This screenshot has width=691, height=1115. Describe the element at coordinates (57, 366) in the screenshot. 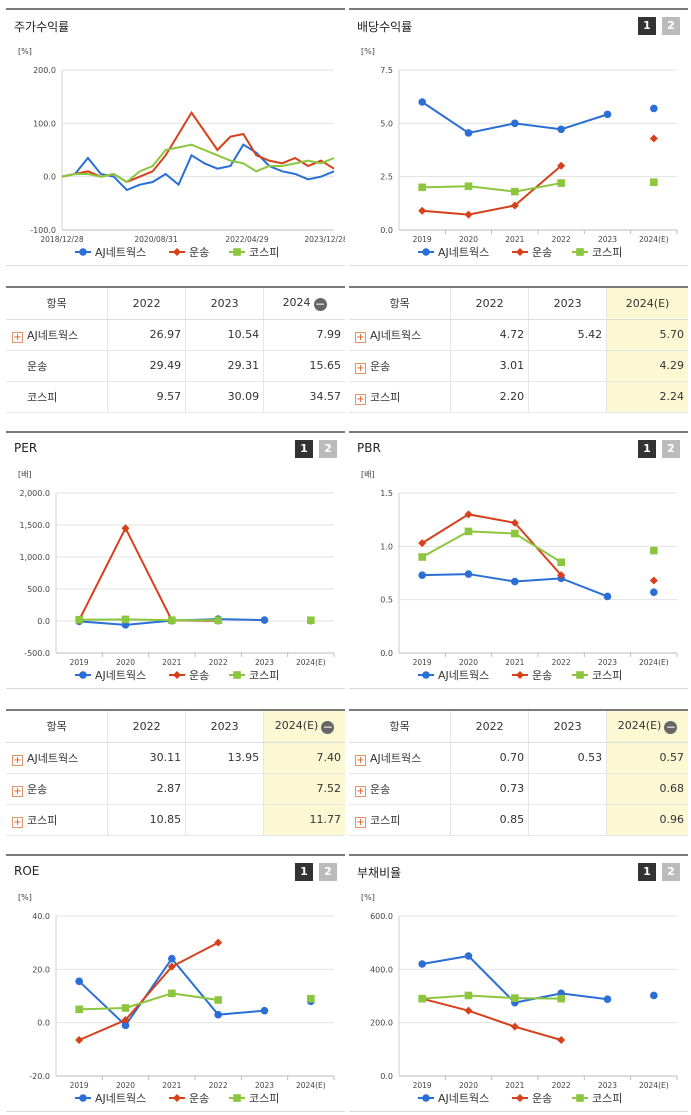

I see `row-label-cell: 운송` at that location.